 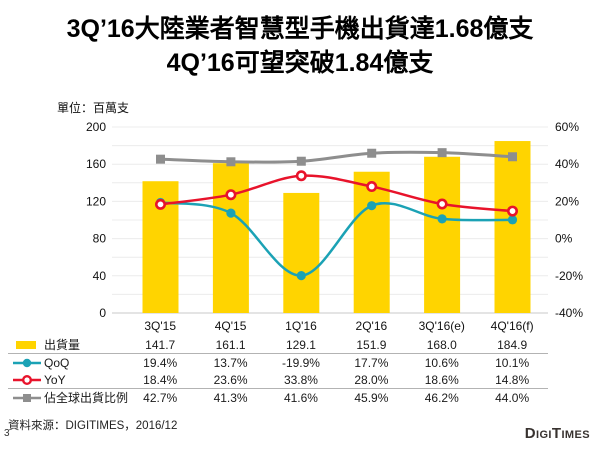 What do you see at coordinates (230, 238) in the screenshot?
I see `bar-4Q'15` at bounding box center [230, 238].